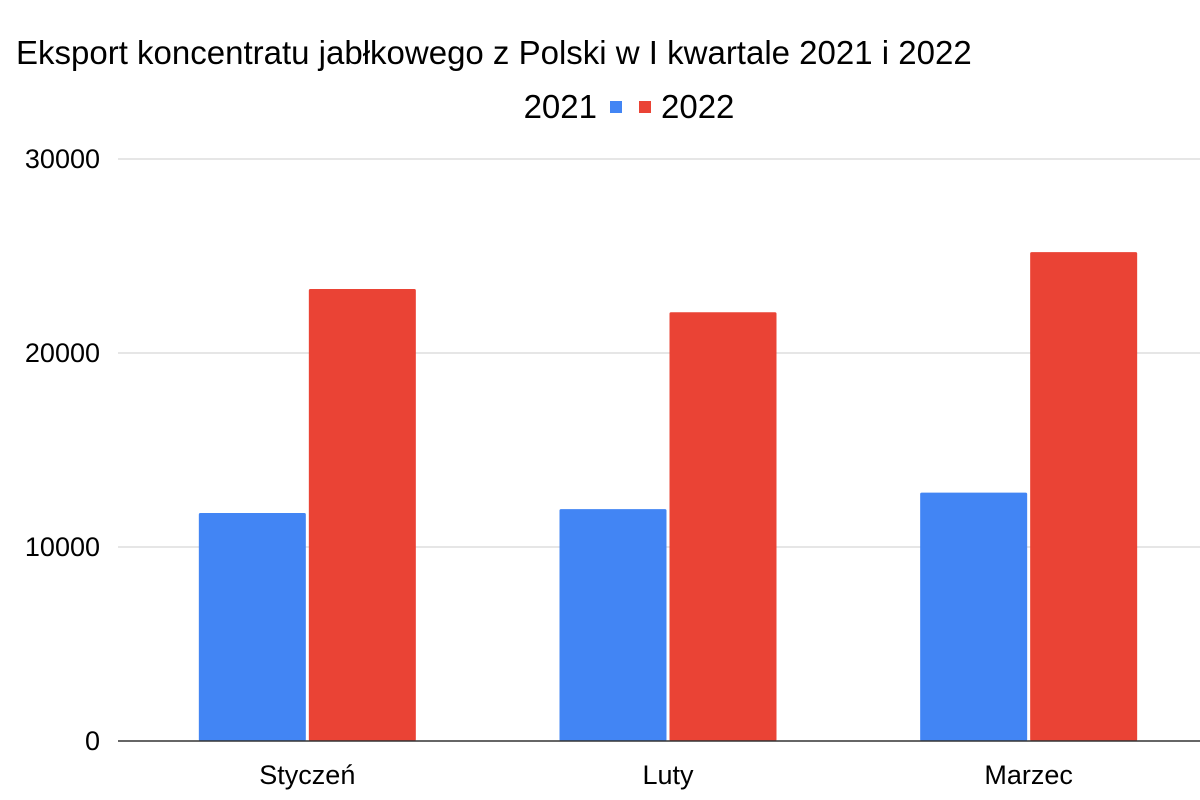 This screenshot has width=1200, height=800. Describe the element at coordinates (616, 107) in the screenshot. I see `legend-swatch-2021` at that location.